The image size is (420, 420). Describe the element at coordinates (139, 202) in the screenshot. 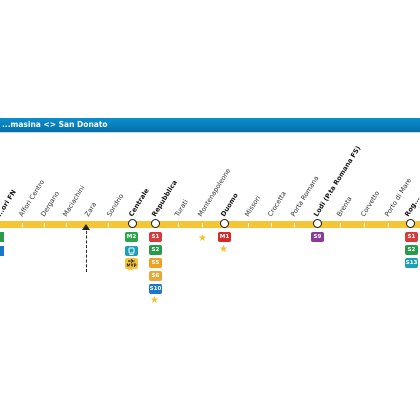

I see `station-label: Centrale` at that location.